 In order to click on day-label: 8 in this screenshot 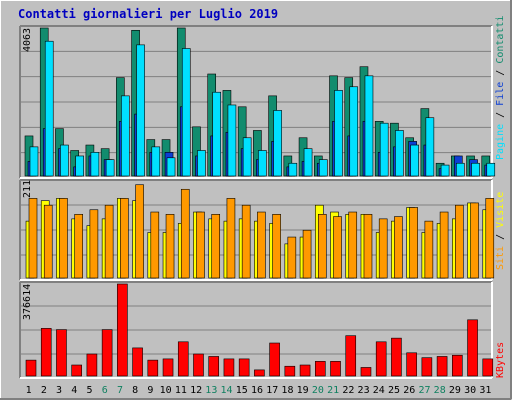, I will do `click(135, 390)`.